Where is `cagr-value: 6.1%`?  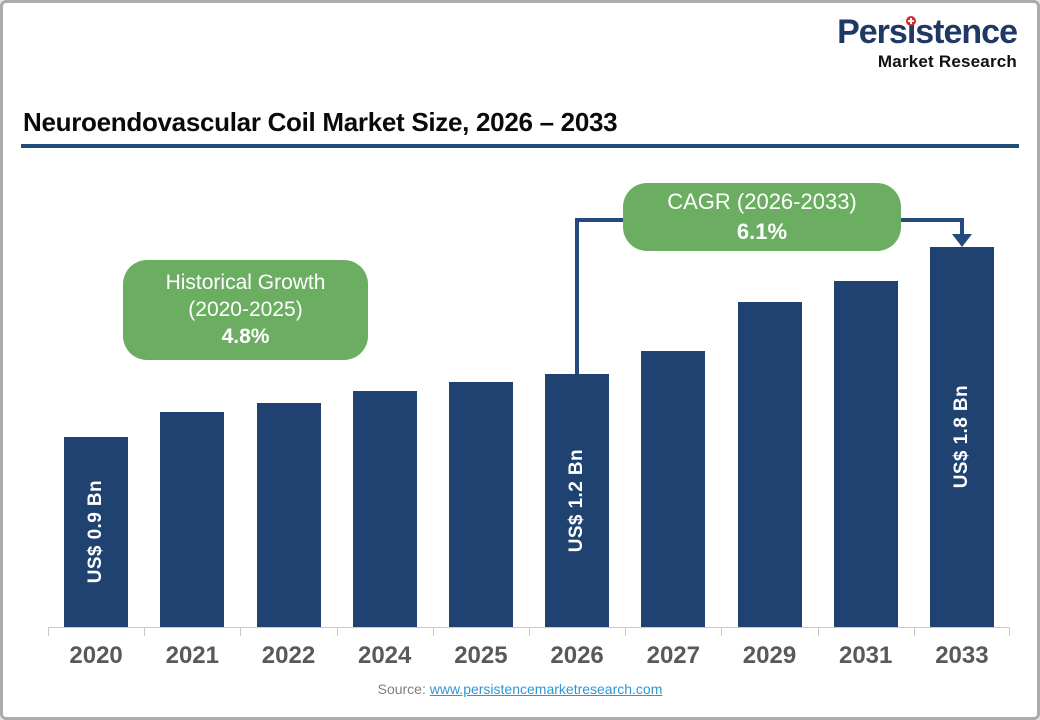
cagr-value: 6.1% is located at coordinates (762, 231).